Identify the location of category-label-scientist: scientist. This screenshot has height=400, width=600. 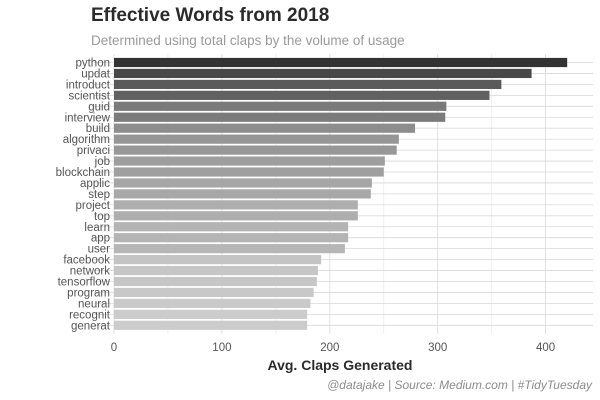
(89, 96).